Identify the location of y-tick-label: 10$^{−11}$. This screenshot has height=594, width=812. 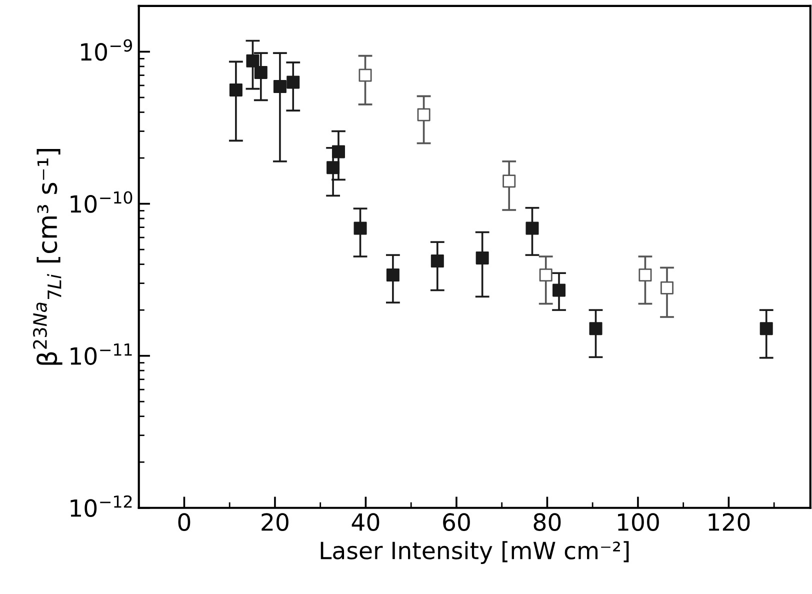
(101, 354).